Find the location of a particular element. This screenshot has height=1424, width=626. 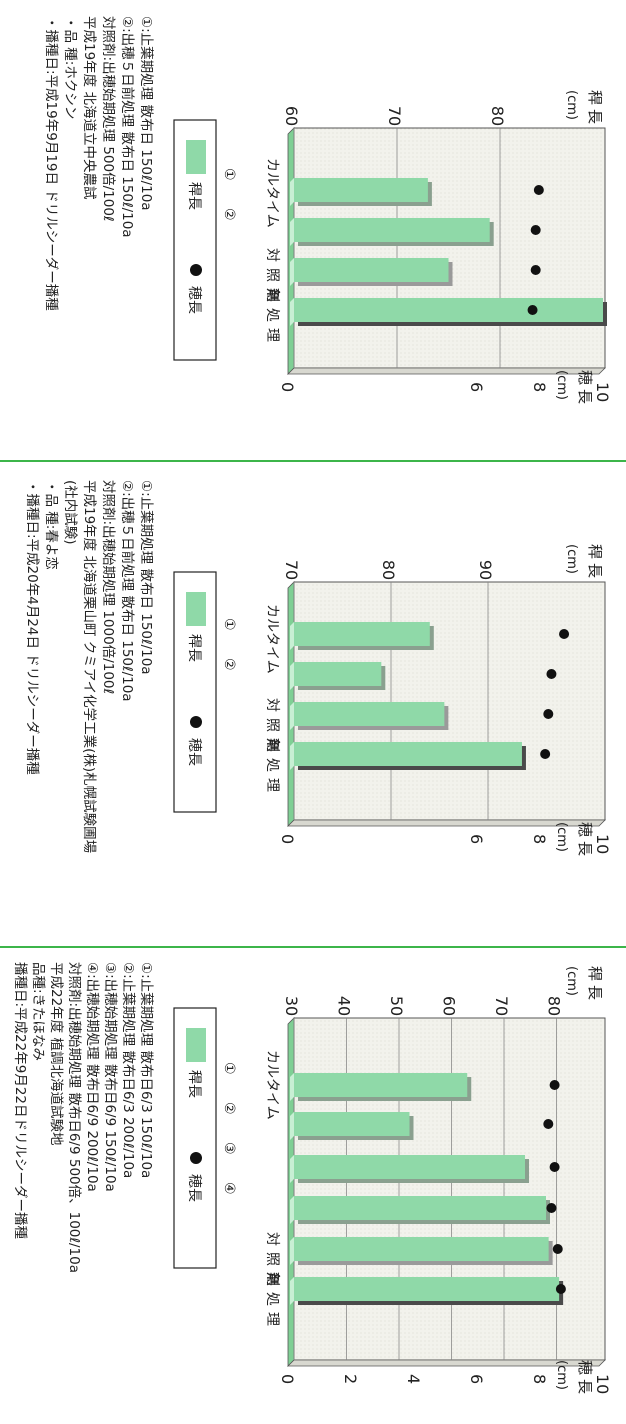

footnote-line: 平成19年度 北海道栗山町 クミアイ化学工業(株)札幌試験圃場 is located at coordinates (89, 666).